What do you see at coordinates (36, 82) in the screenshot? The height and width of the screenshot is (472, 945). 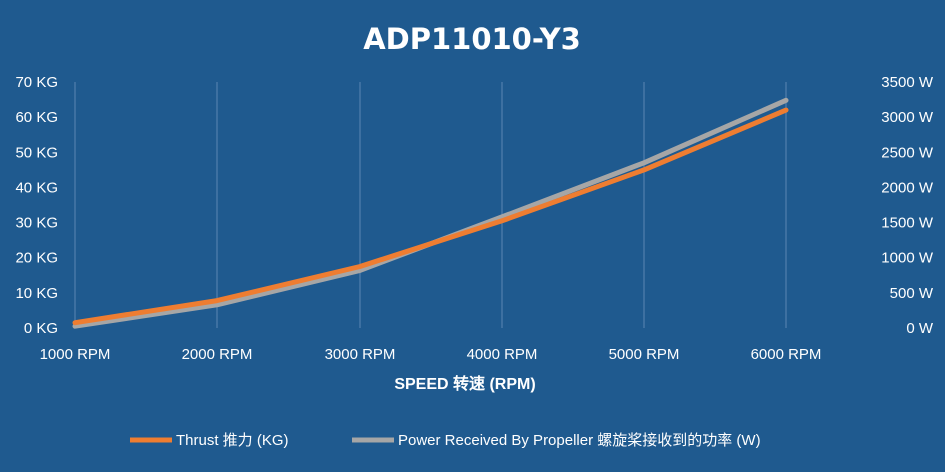 I see `y-left-tick-label: 70 KG` at bounding box center [36, 82].